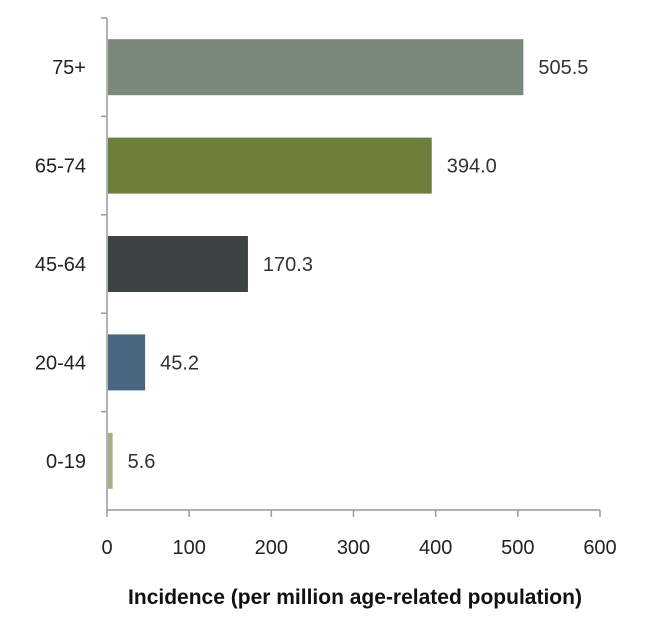 The width and height of the screenshot is (663, 618). Describe the element at coordinates (517, 548) in the screenshot. I see `x-tick-label: 500` at that location.